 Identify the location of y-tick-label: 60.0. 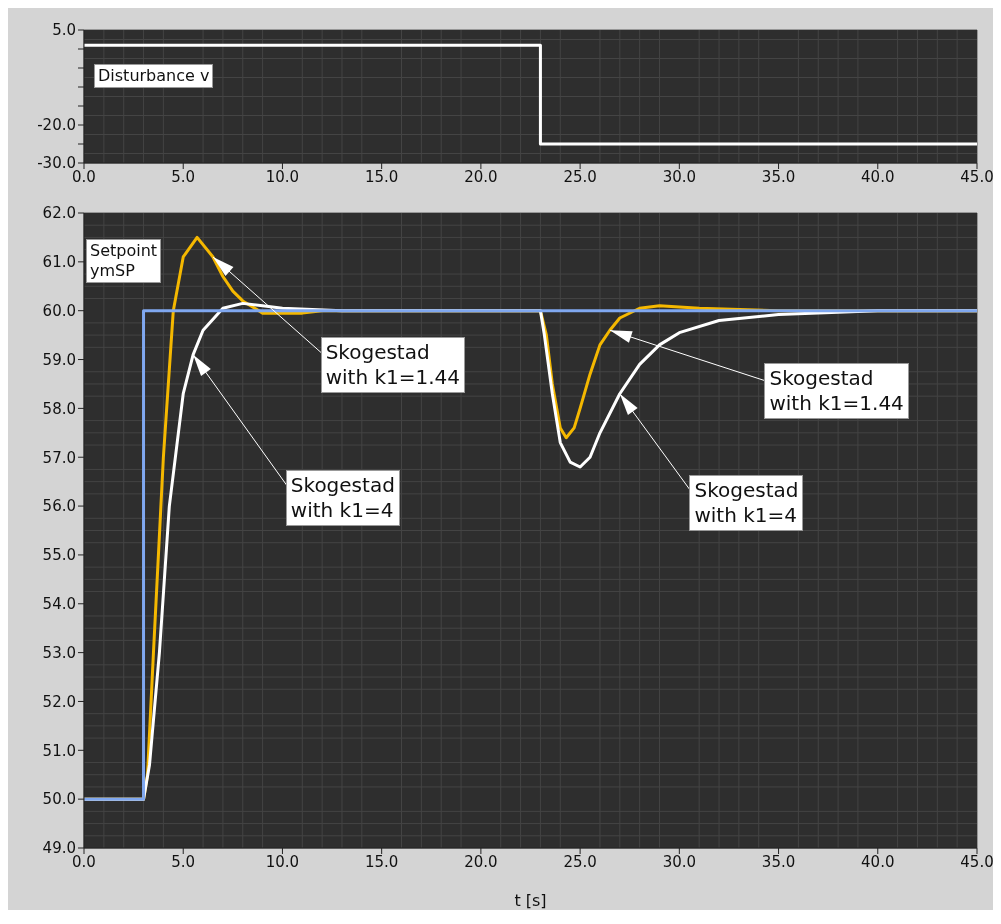
(59, 311).